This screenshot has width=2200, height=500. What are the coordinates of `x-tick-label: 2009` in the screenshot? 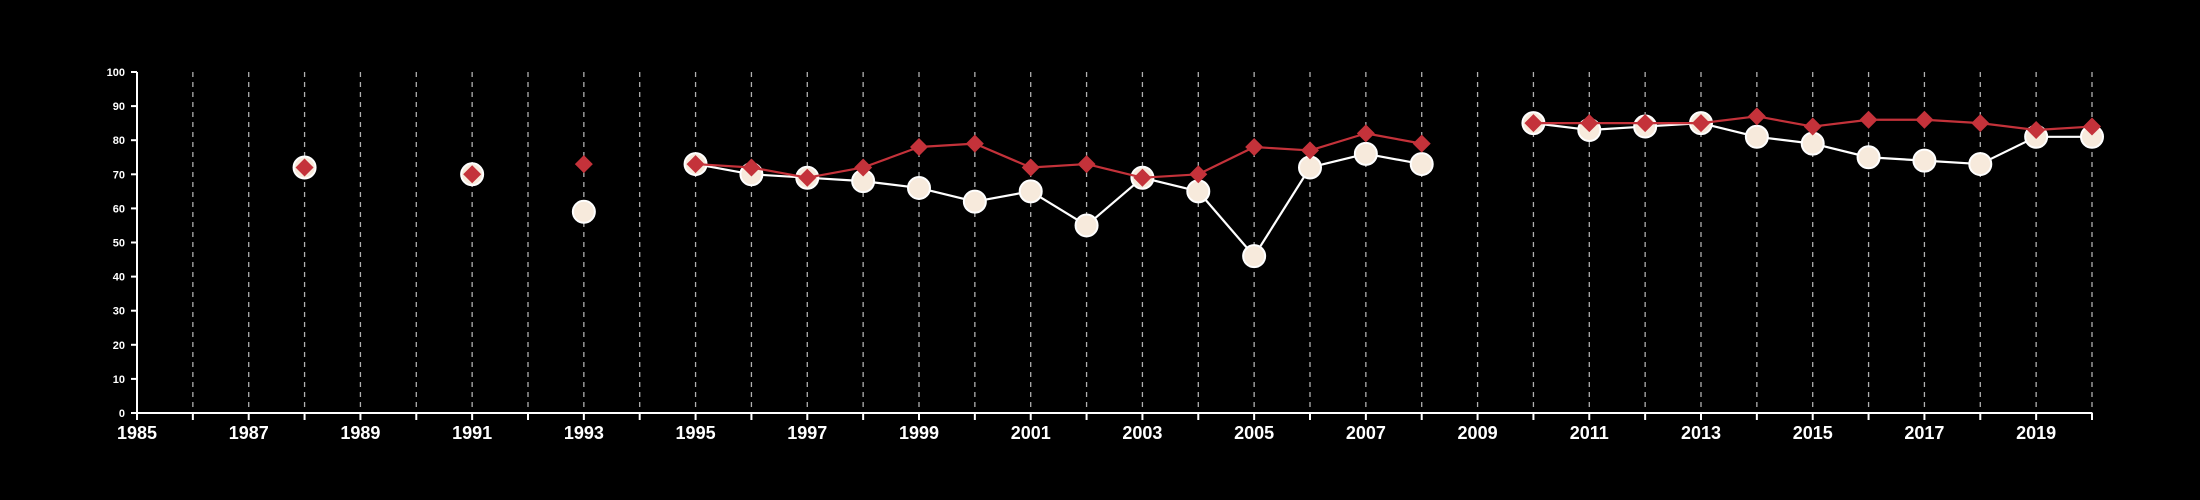 It's located at (1478, 433).